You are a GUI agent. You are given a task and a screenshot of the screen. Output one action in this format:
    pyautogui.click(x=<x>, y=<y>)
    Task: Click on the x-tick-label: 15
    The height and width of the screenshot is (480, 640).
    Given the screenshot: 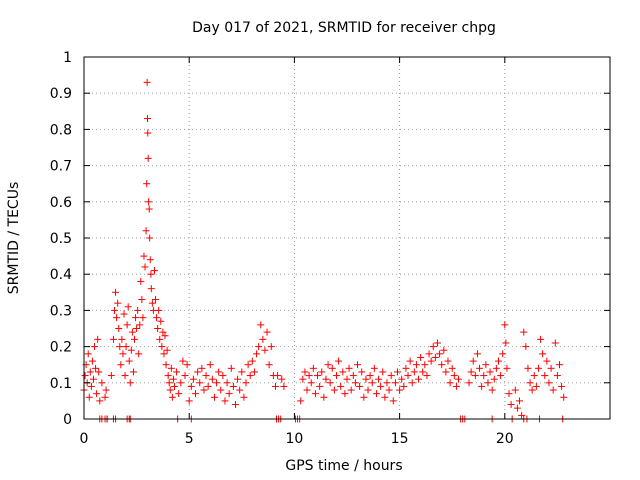 What is the action you would take?
    pyautogui.click(x=400, y=439)
    